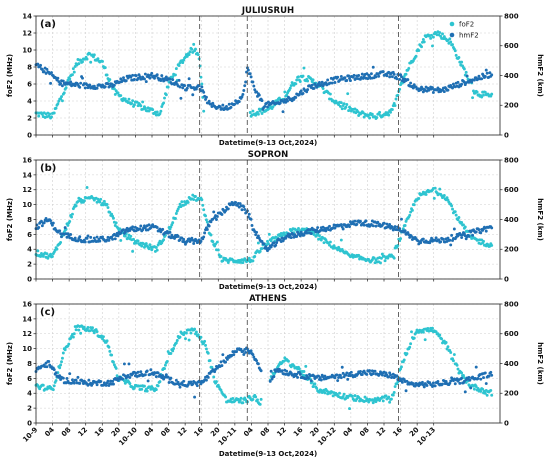  Describe the element at coordinates (511, 106) in the screenshot. I see `y2-tick-label: 200` at that location.